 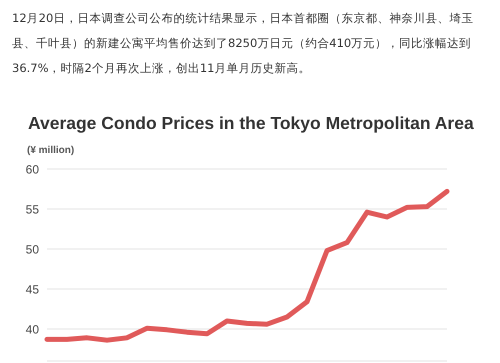 I want to click on y-tick-label: 50, so click(x=33, y=249).